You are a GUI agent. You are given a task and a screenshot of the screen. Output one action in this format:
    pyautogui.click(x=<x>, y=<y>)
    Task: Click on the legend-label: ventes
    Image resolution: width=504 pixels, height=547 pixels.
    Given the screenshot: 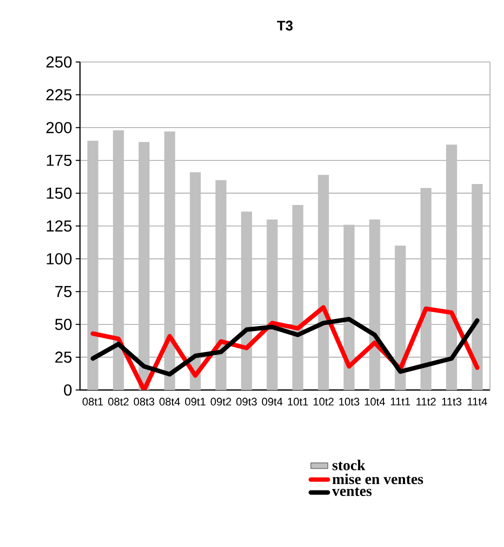 What is the action you would take?
    pyautogui.click(x=352, y=492)
    